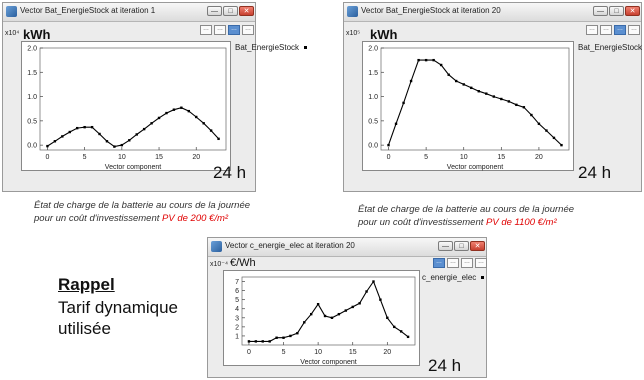  Describe the element at coordinates (306, 48) in the screenshot. I see `legend-marker` at that location.